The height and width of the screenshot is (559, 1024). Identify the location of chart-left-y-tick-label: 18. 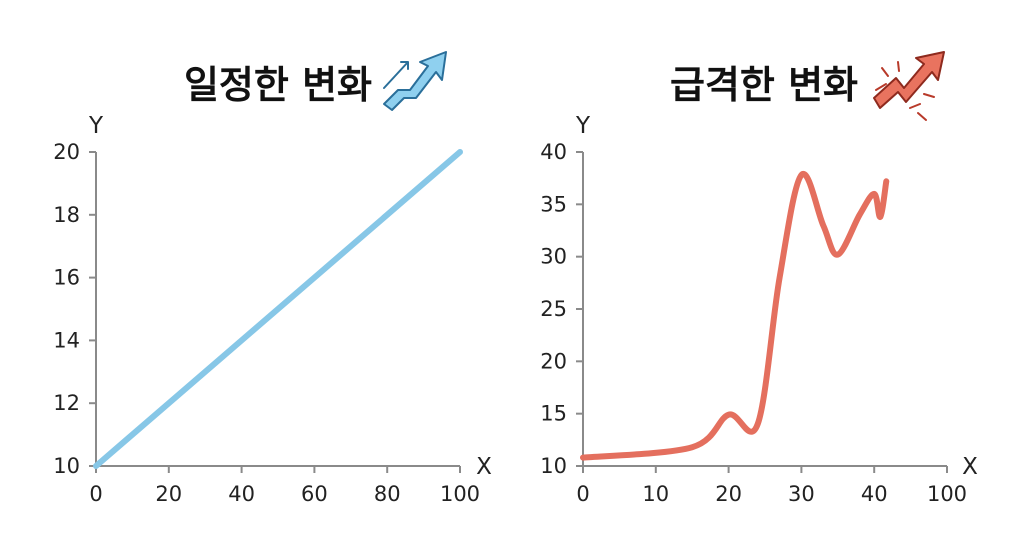
(66, 215).